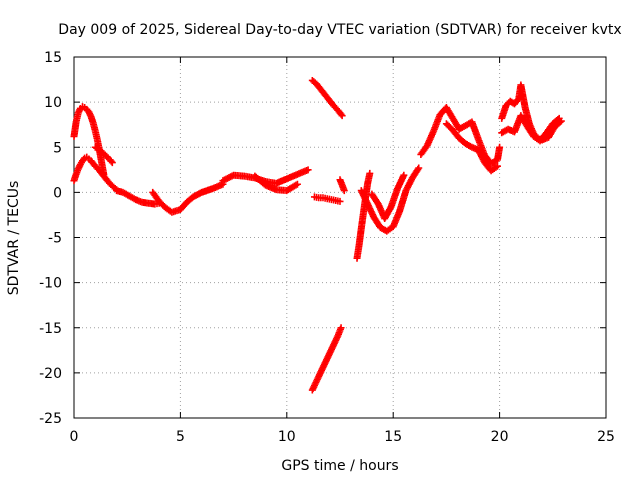 The image size is (640, 480). Describe the element at coordinates (14, 238) in the screenshot. I see `y-axis-label: SDTVAR / TECUs` at that location.